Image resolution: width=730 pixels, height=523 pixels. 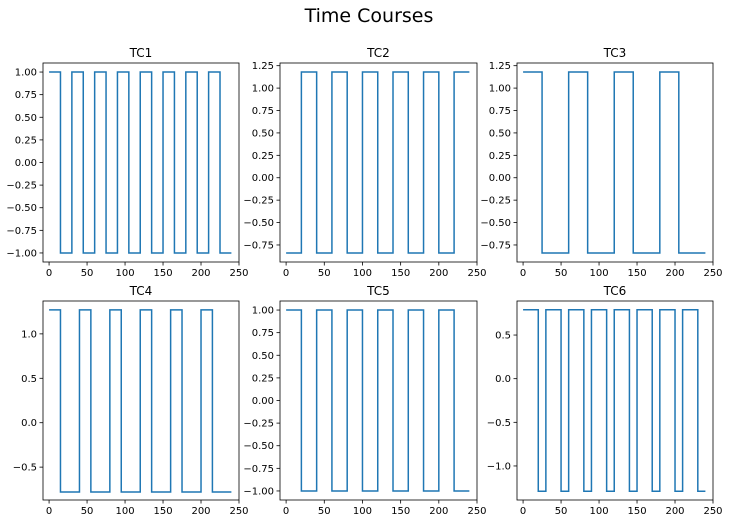 What do you see at coordinates (400, 511) in the screenshot?
I see `x-tick-label-tc5: 150` at bounding box center [400, 511].